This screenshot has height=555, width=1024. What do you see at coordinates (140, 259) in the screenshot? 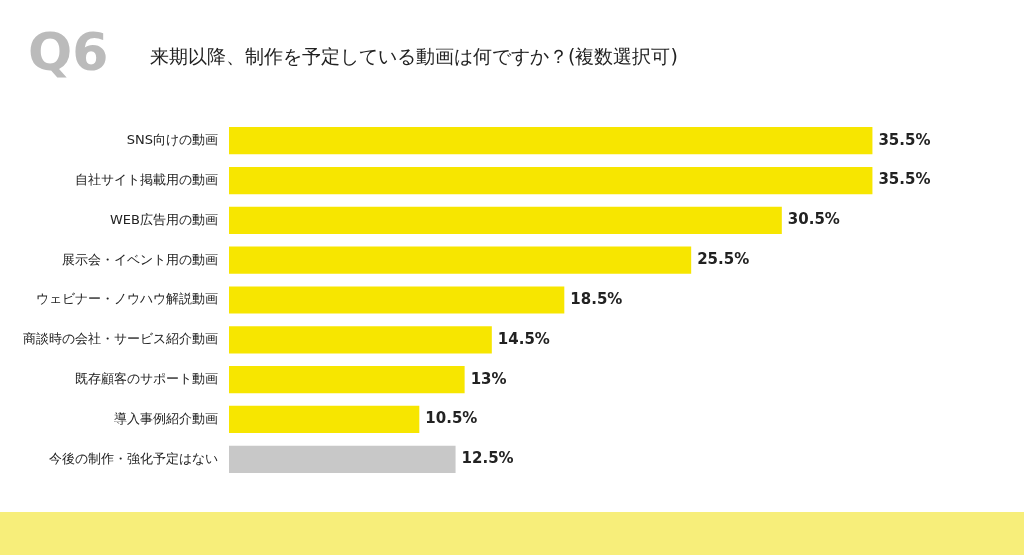
I see `y-tick-label: 展示会・イベント用の動画` at bounding box center [140, 259].